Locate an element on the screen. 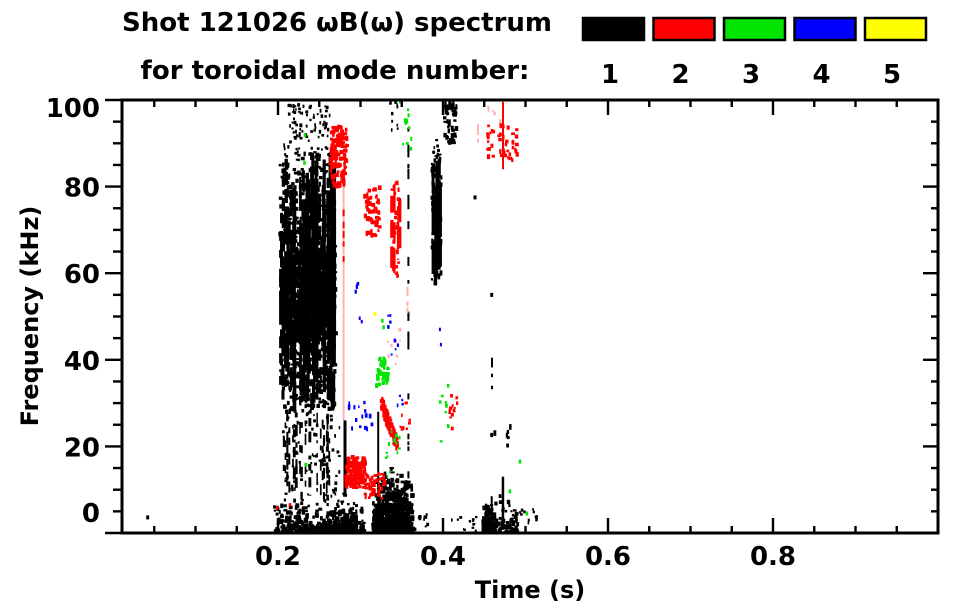 This screenshot has width=963, height=615. y-tick-label: 80 is located at coordinates (82, 189).